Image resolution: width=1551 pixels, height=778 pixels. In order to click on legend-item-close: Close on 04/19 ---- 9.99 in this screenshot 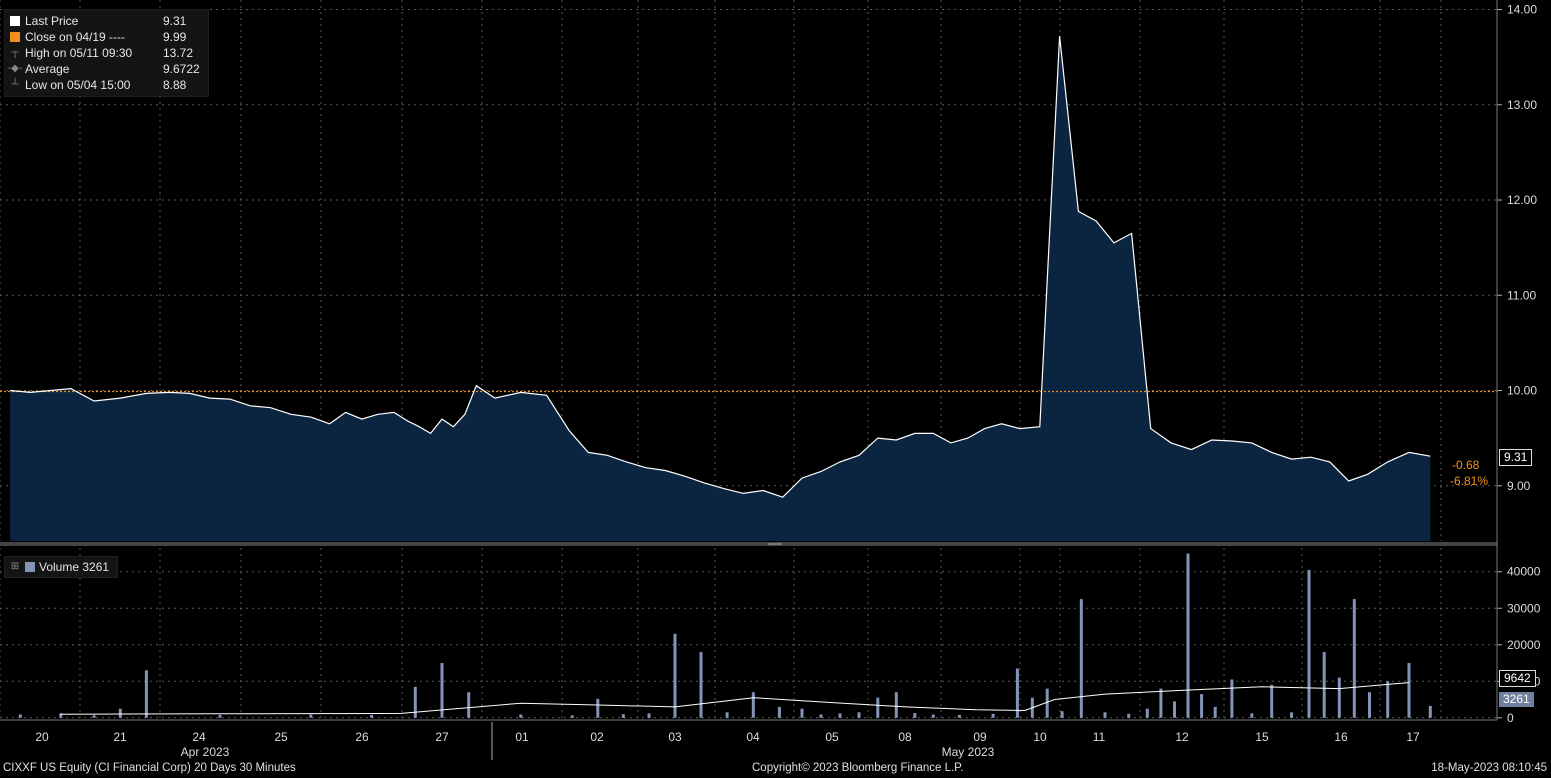, I will do `click(104, 37)`.